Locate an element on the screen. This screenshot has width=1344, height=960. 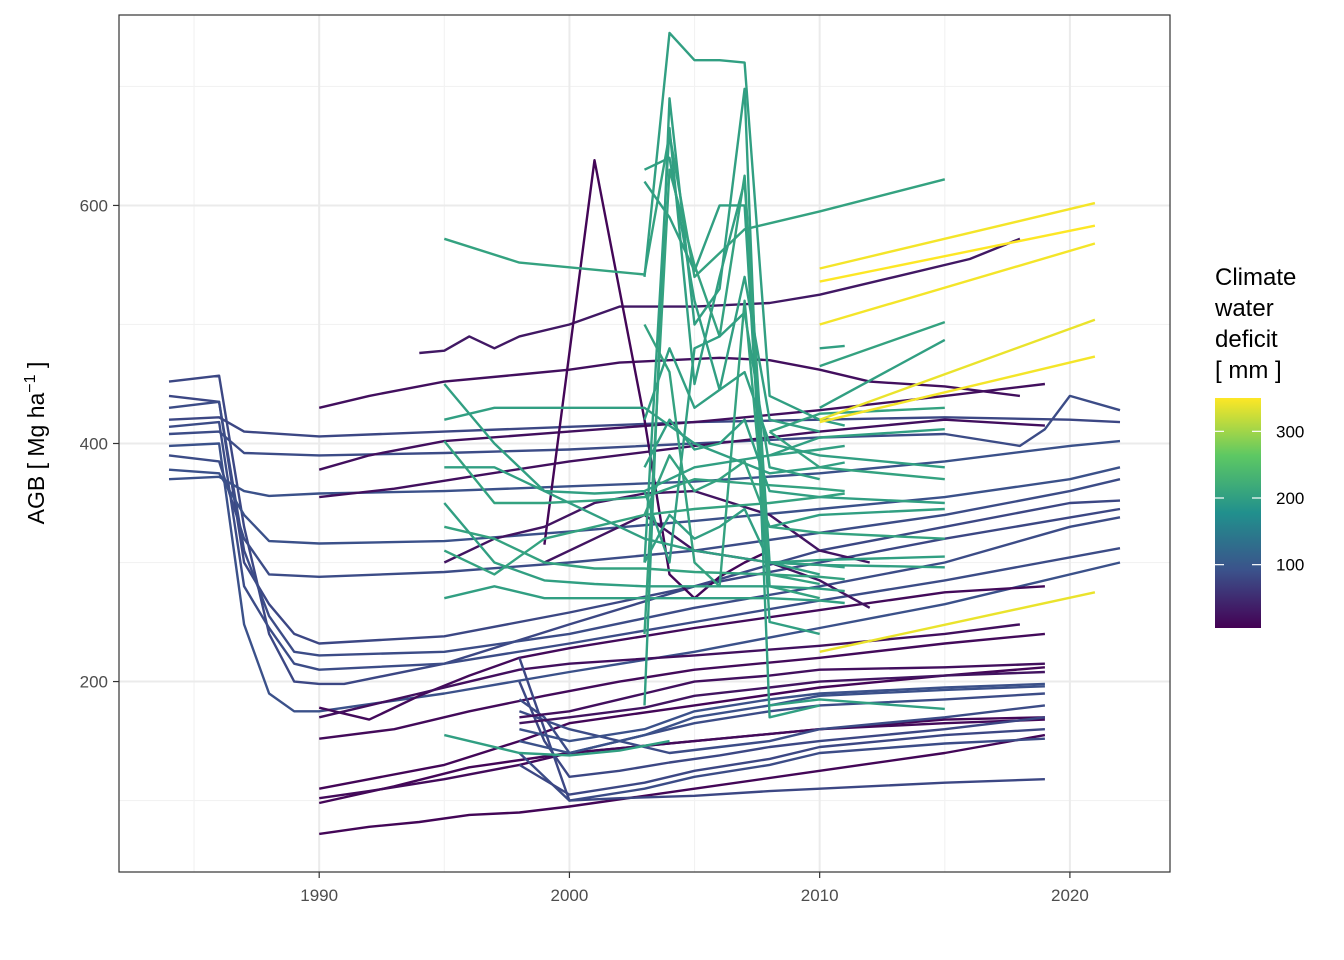
colorbar-tick-label: 100 is located at coordinates (1290, 565).